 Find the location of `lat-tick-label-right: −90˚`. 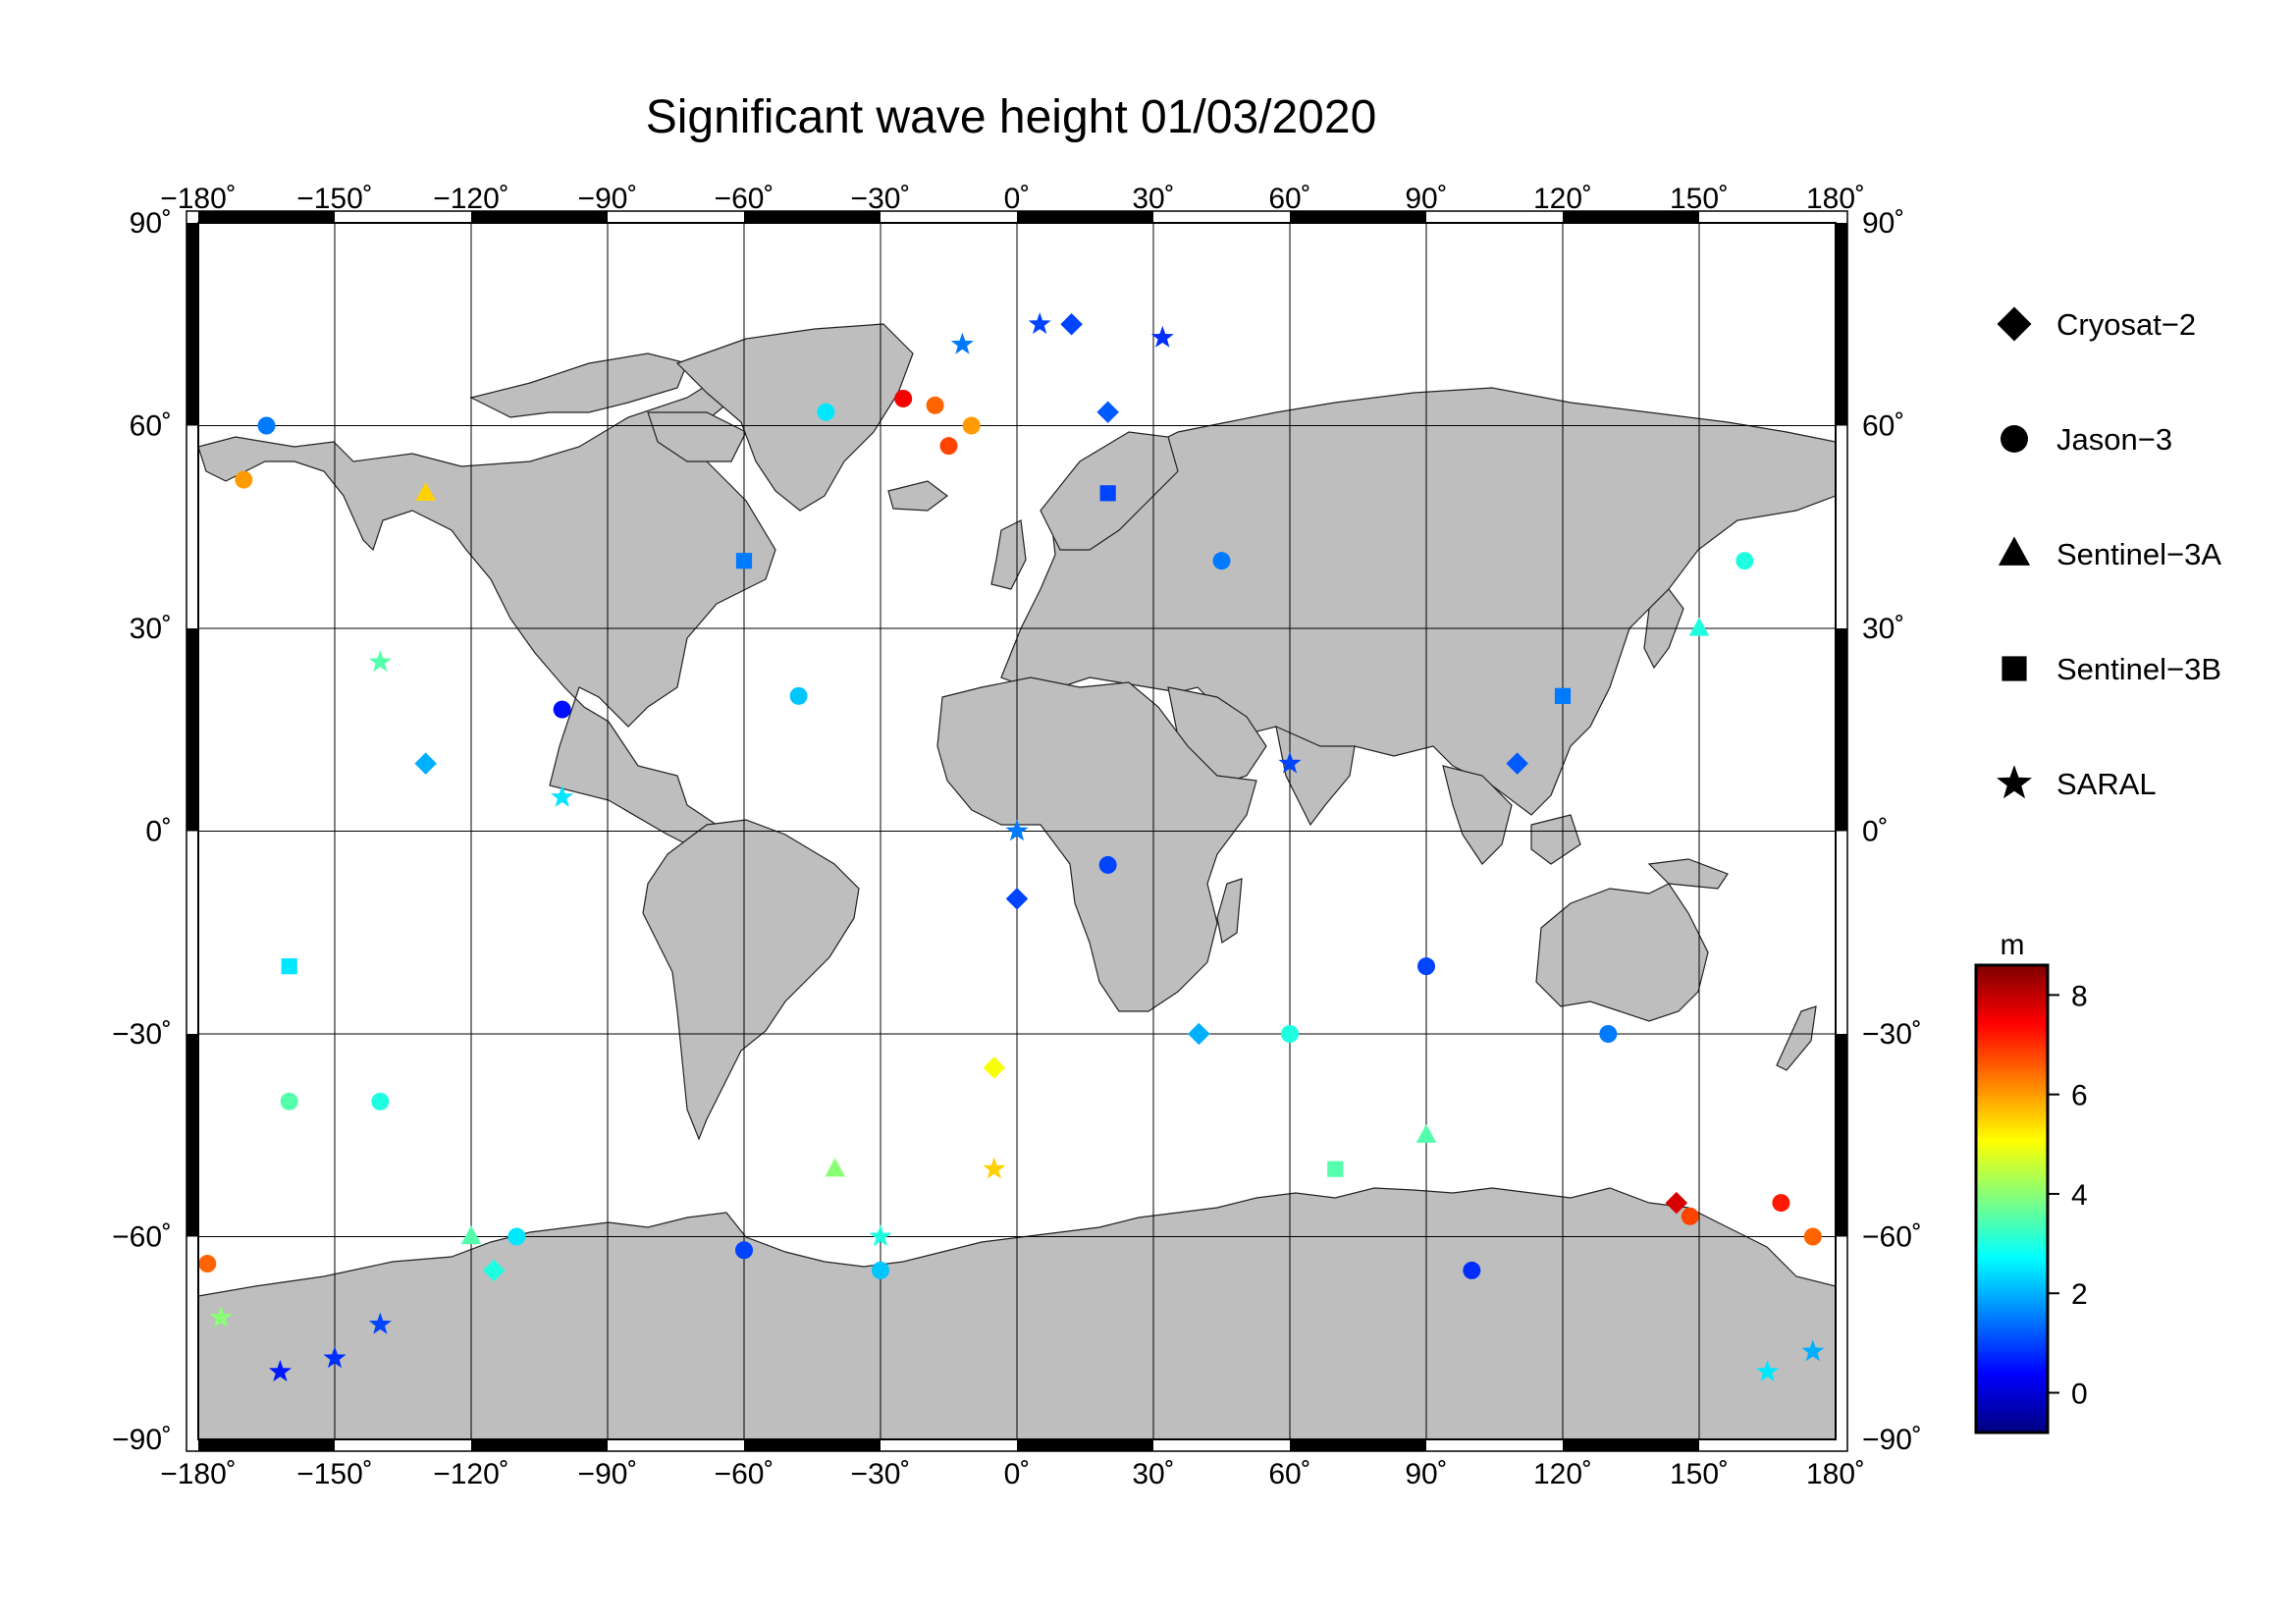

lat-tick-label-right: −90˚ is located at coordinates (1892, 1440).